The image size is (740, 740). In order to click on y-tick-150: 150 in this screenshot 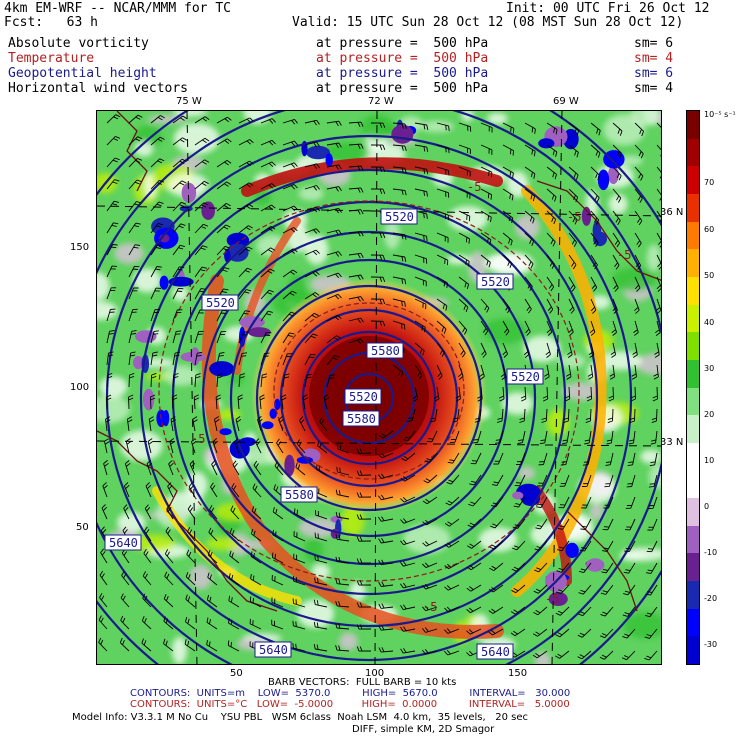, I will do `click(80, 247)`.